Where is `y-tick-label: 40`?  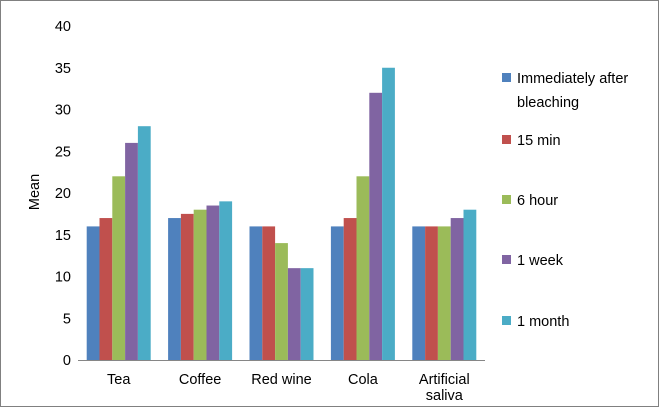
y-tick-label: 40 is located at coordinates (63, 27).